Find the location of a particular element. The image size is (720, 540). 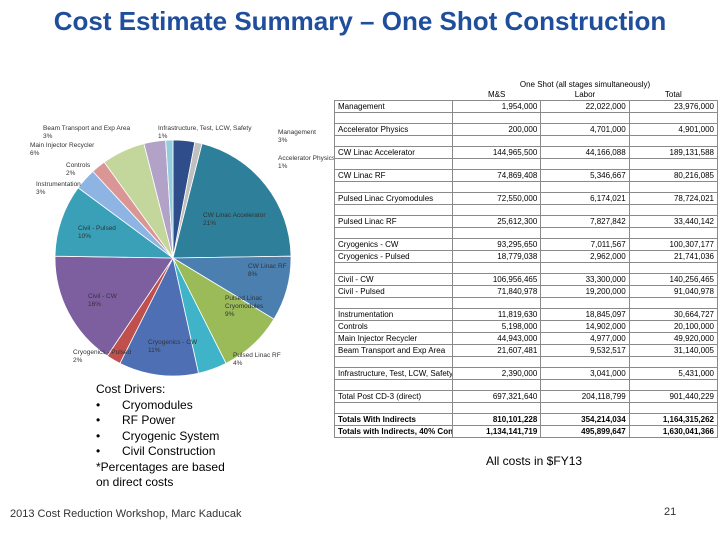

pie-label: CW Linac RF 8% is located at coordinates (267, 270).